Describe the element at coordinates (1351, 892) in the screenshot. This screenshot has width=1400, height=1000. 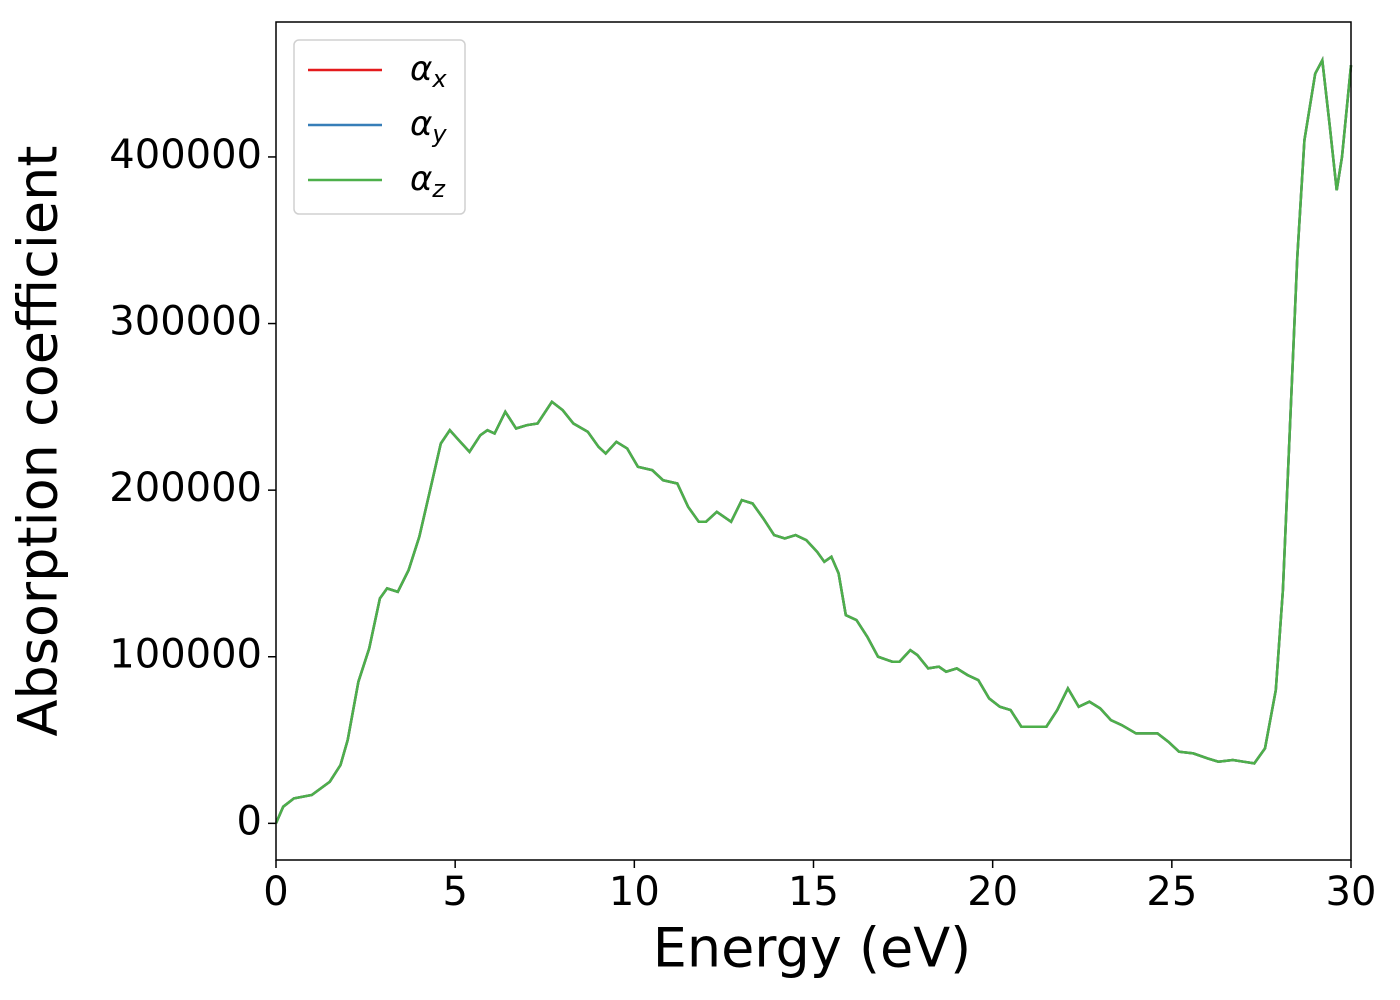
I see `x-tick-label: 30` at that location.